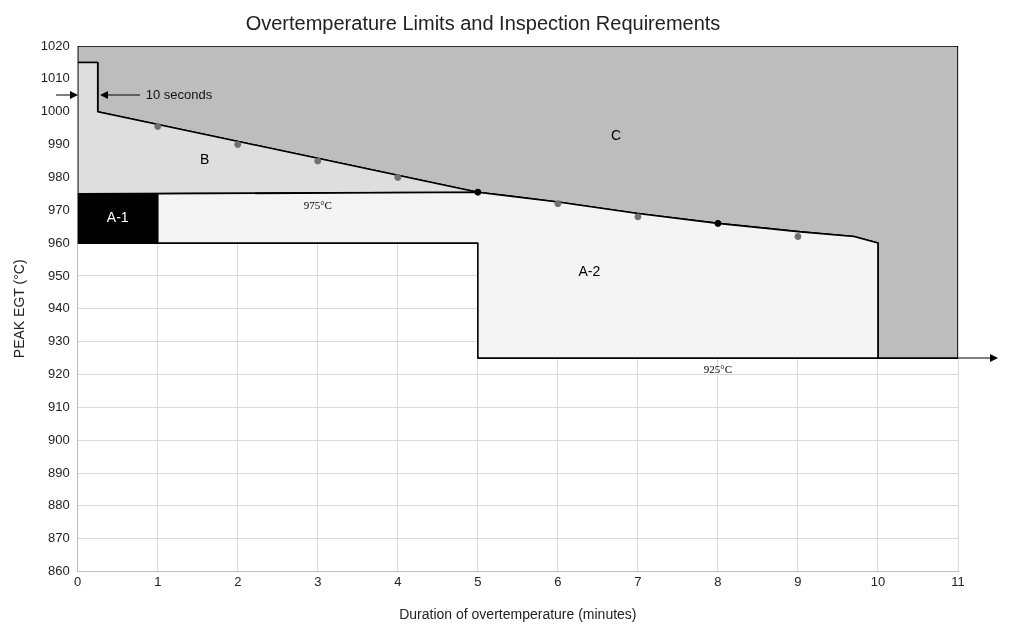 The width and height of the screenshot is (1009, 641). What do you see at coordinates (958, 581) in the screenshot?
I see `x-tick-label: 11` at bounding box center [958, 581].